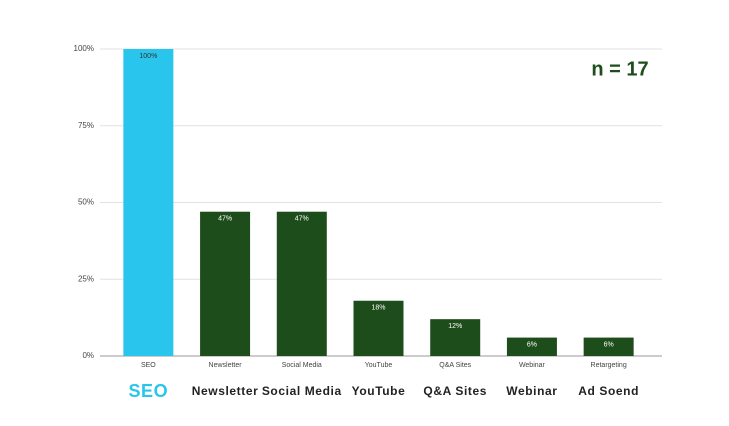  I want to click on x-tick-label: Retargeting, so click(609, 365).